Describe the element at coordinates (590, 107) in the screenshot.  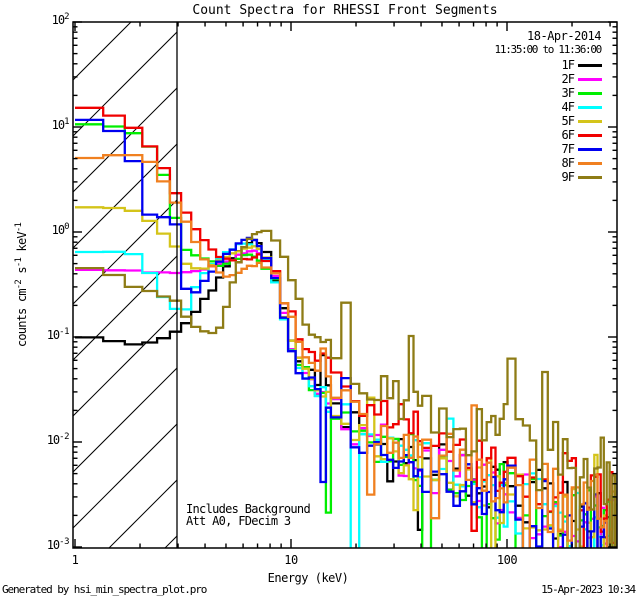
I see `legend-color-line-4F` at that location.